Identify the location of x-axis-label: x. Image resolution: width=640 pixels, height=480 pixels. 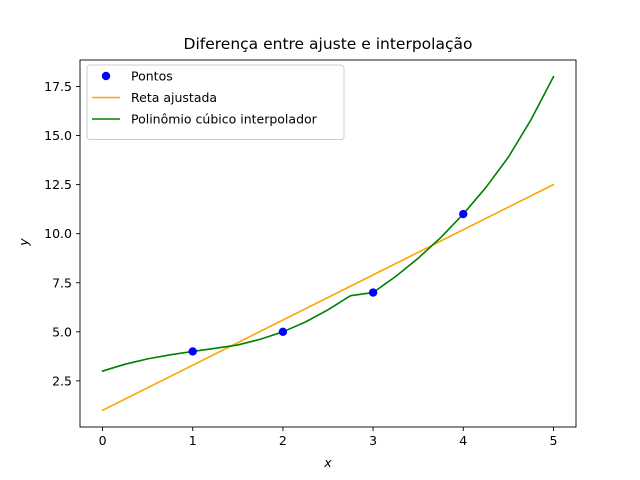
(327, 462).